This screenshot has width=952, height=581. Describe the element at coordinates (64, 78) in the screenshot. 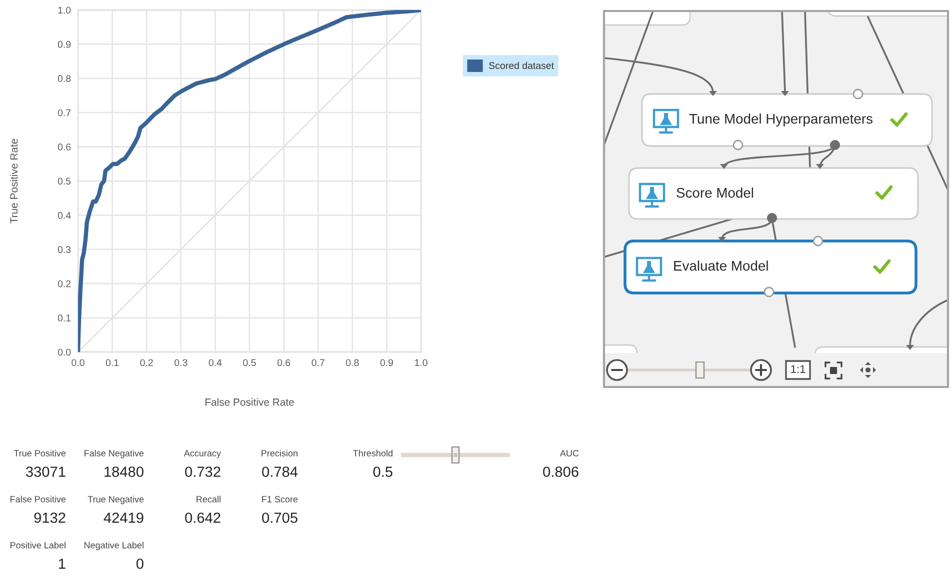

I see `y-tick-label: 0.8` at that location.